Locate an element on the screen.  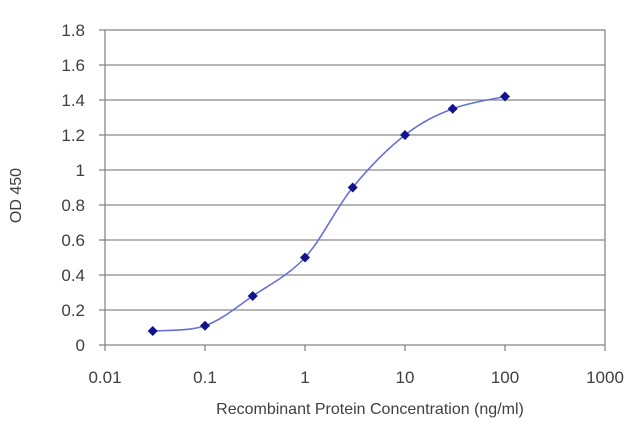
x-axis: 0.01 0.1 1 10 100 1000 is located at coordinates (356, 366).